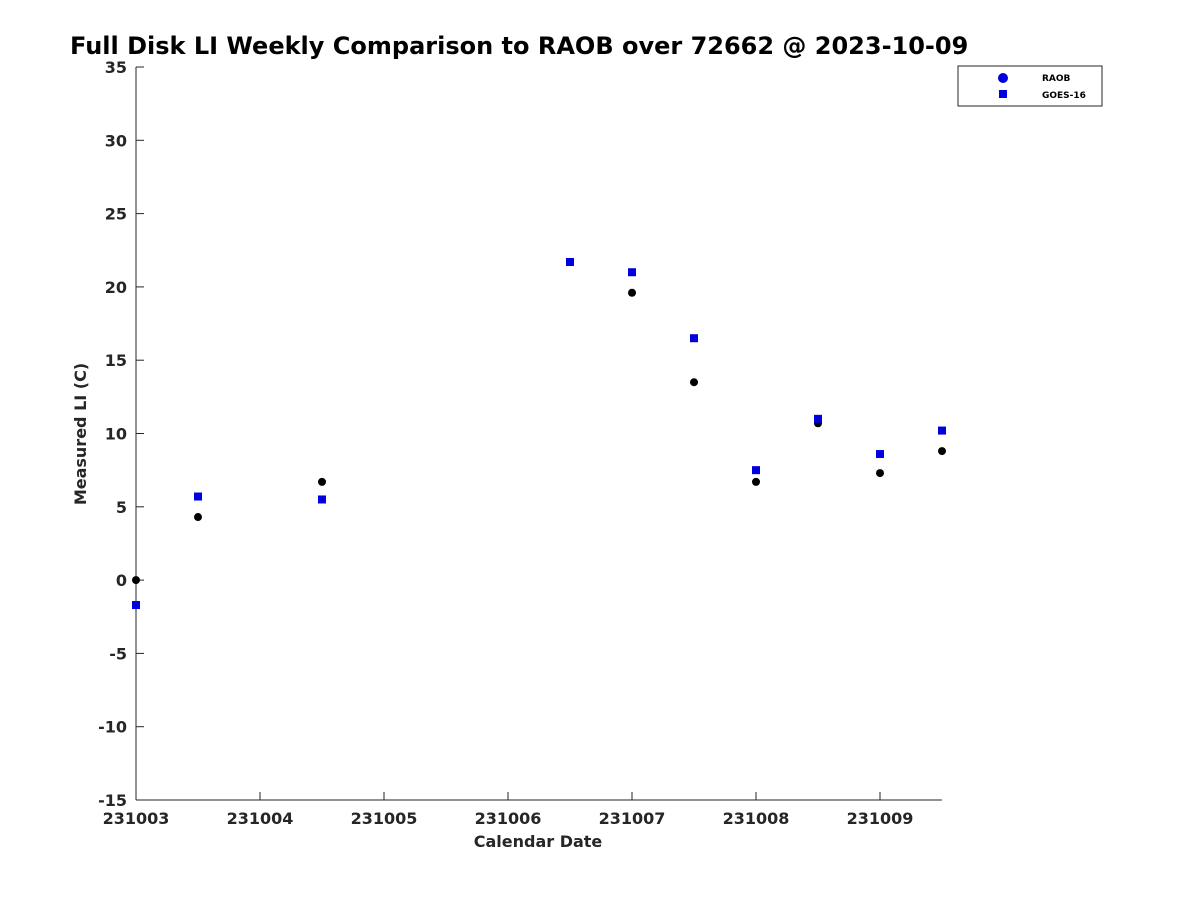 The height and width of the screenshot is (900, 1200). What do you see at coordinates (538, 841) in the screenshot?
I see `x-axis-label: Calendar Date` at bounding box center [538, 841].